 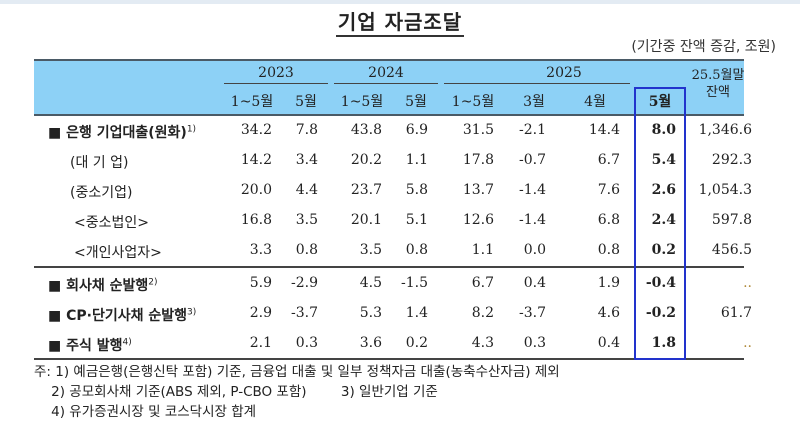 What do you see at coordinates (478, 220) in the screenshot?
I see `cell: 12.6` at bounding box center [478, 220].